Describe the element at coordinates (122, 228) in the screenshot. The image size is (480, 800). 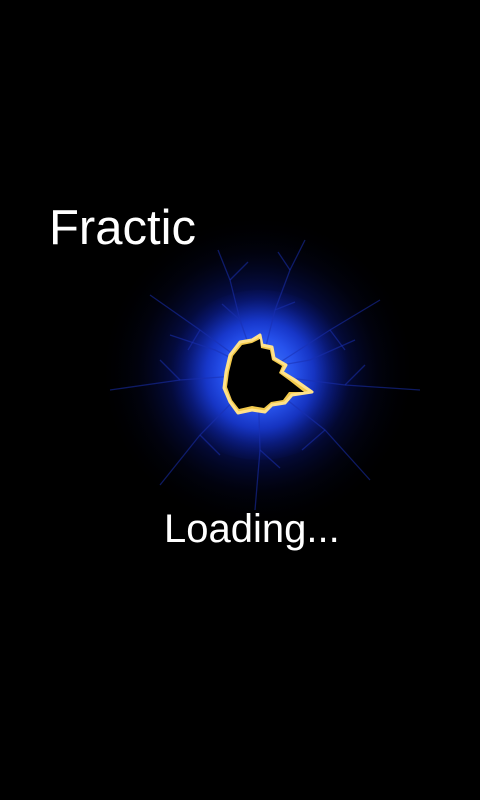
I see `app-title: Fractic` at that location.